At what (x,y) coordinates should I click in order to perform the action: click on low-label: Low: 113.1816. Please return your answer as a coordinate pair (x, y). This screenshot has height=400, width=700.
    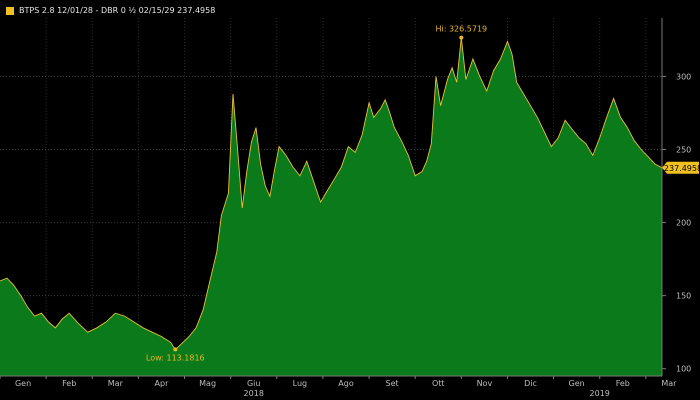
    Looking at the image, I should click on (175, 357).